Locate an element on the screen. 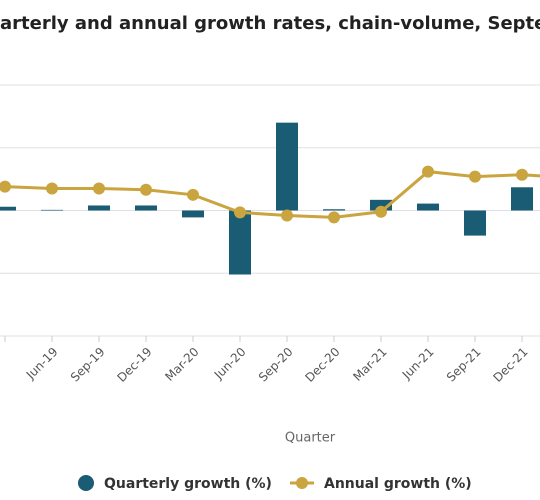 The width and height of the screenshot is (540, 500). legend-label: Quarterly growth (%) is located at coordinates (188, 484).